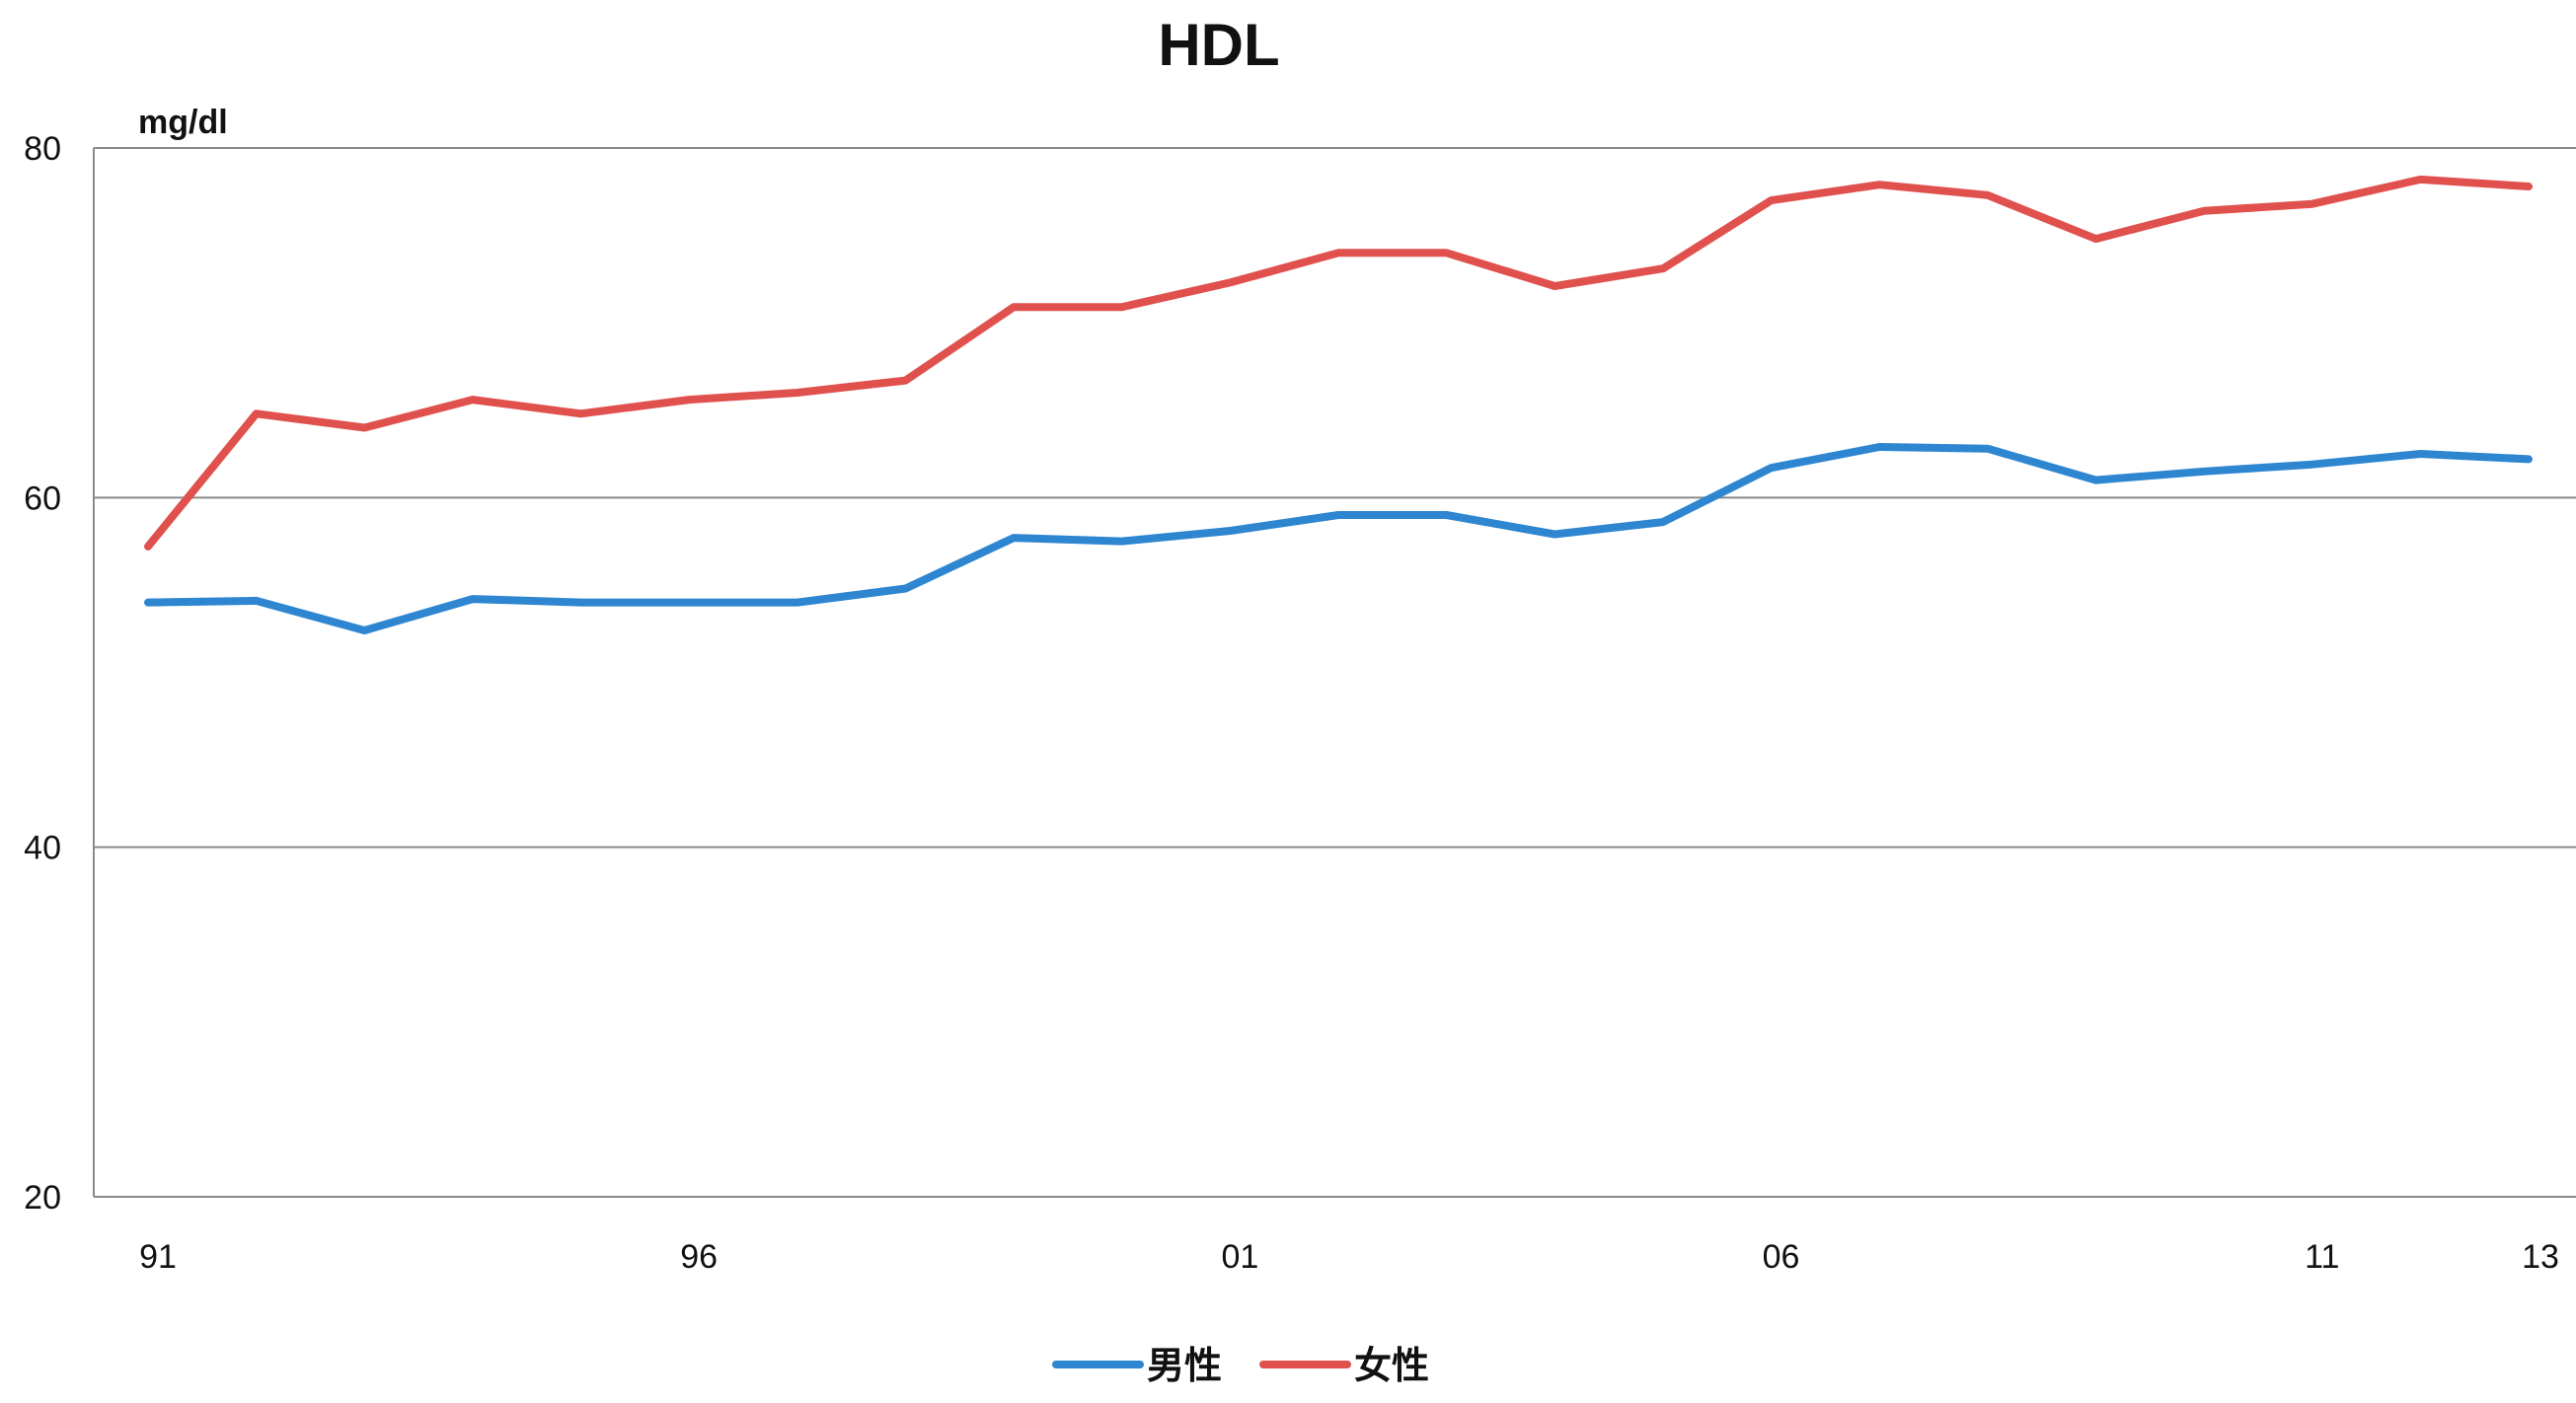 The height and width of the screenshot is (1403, 2576). I want to click on y-axis-ticks: 80 60 40 20, so click(43, 673).